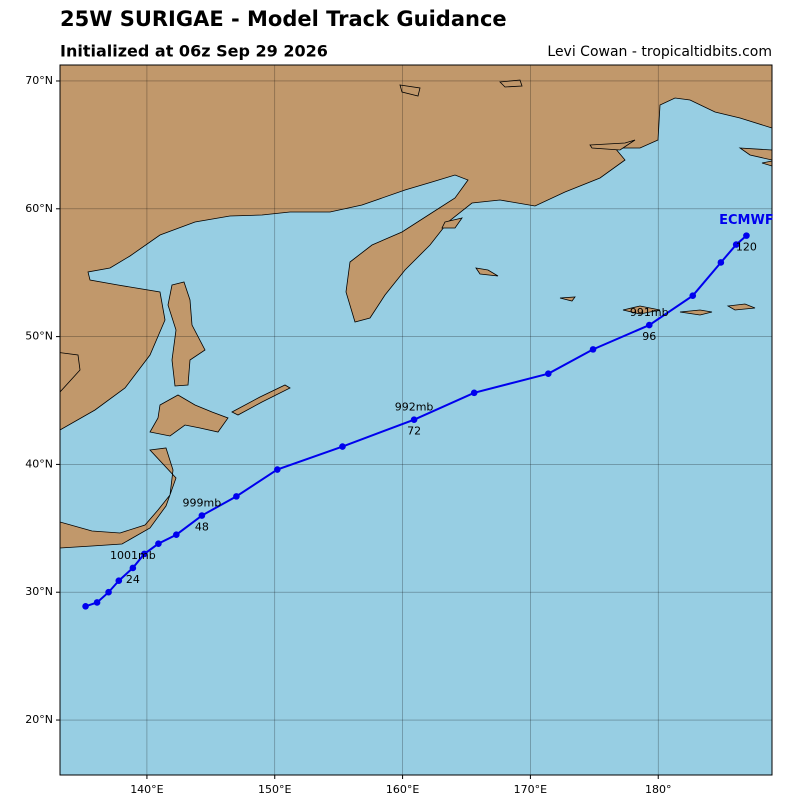 Image resolution: width=800 pixels, height=800 pixels. I want to click on y-tick-label: 30°N, so click(39, 591).